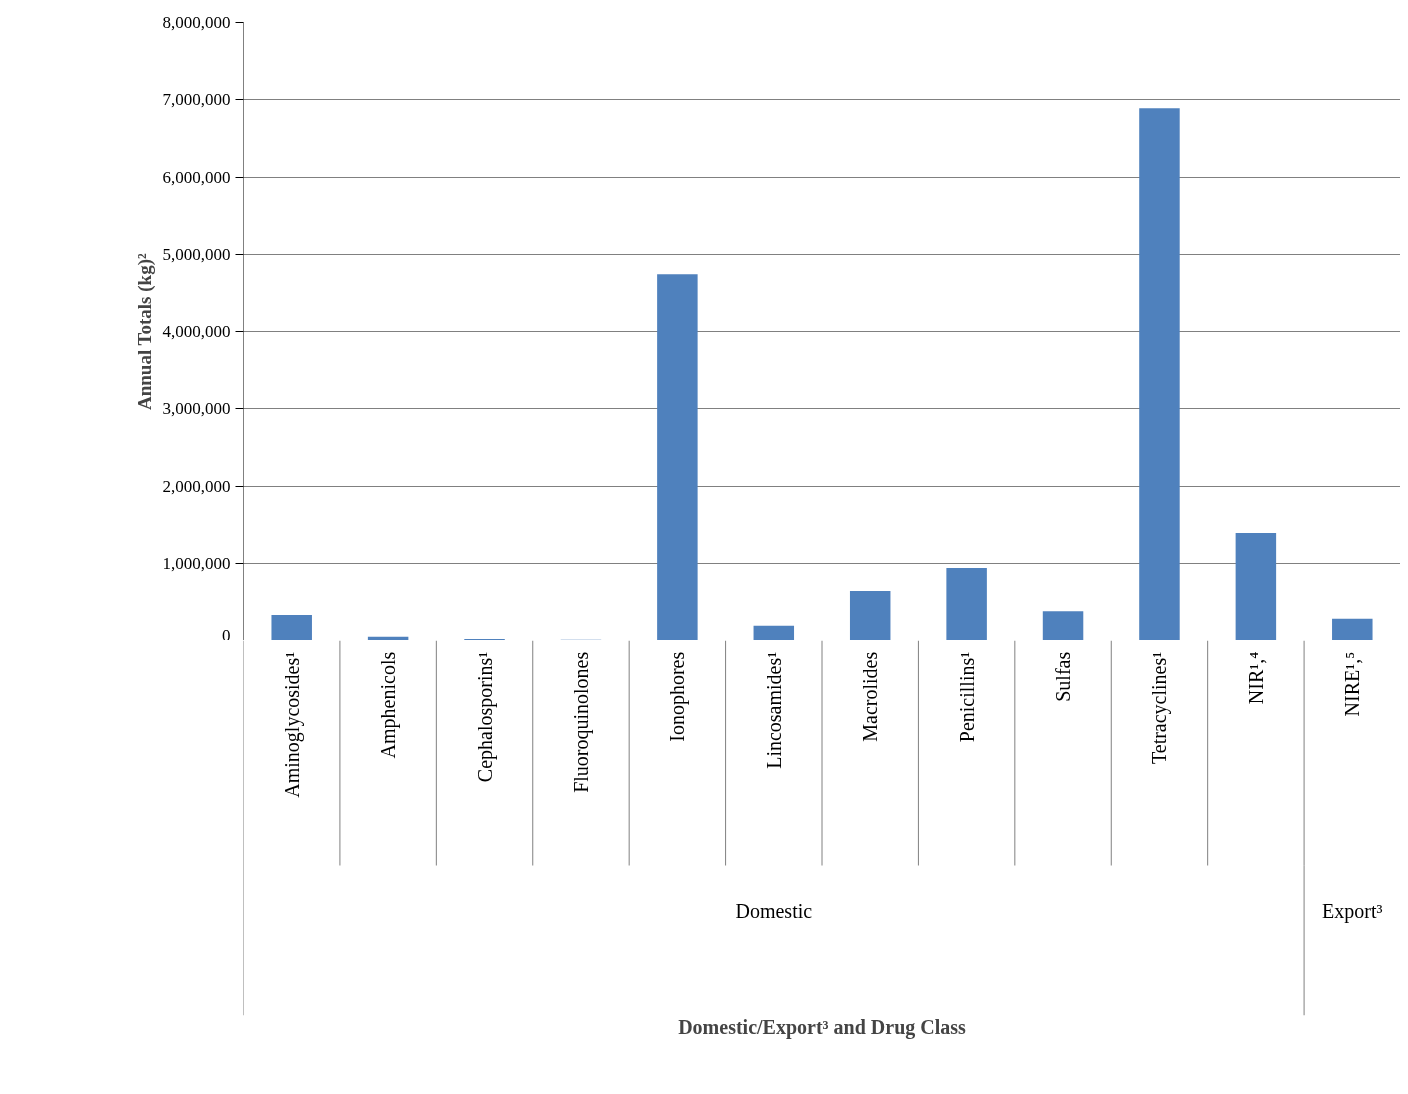 The image size is (1408, 1094). Describe the element at coordinates (1352, 911) in the screenshot. I see `text: Export³` at that location.